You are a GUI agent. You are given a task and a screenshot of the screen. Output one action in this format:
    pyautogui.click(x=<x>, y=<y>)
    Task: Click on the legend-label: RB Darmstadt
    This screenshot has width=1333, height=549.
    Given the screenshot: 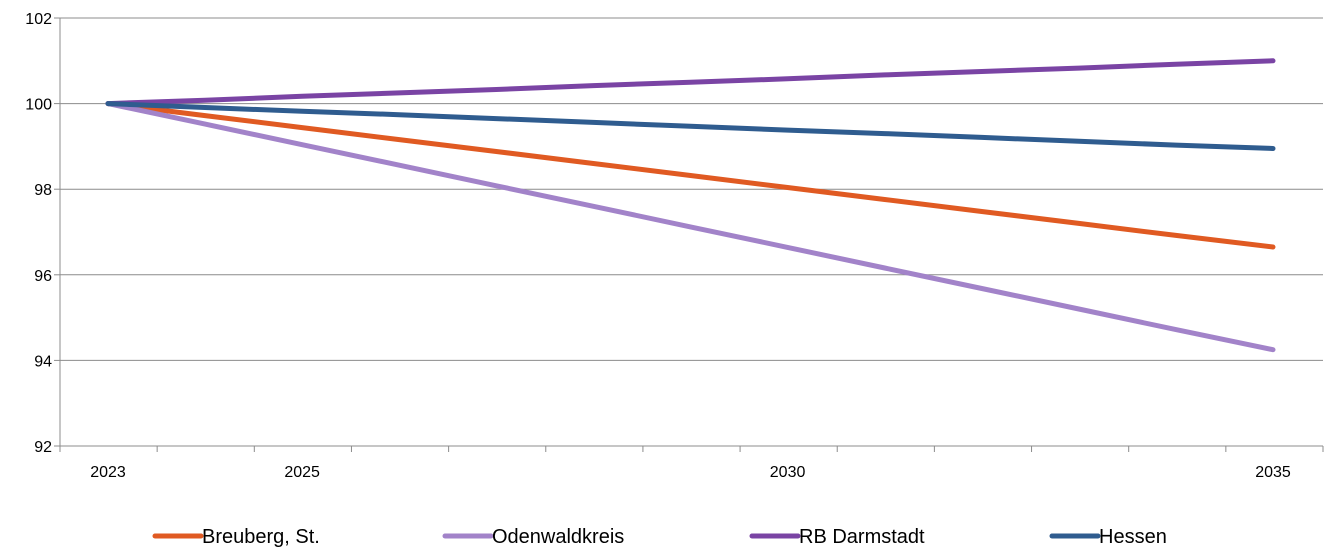 What is the action you would take?
    pyautogui.click(x=862, y=537)
    